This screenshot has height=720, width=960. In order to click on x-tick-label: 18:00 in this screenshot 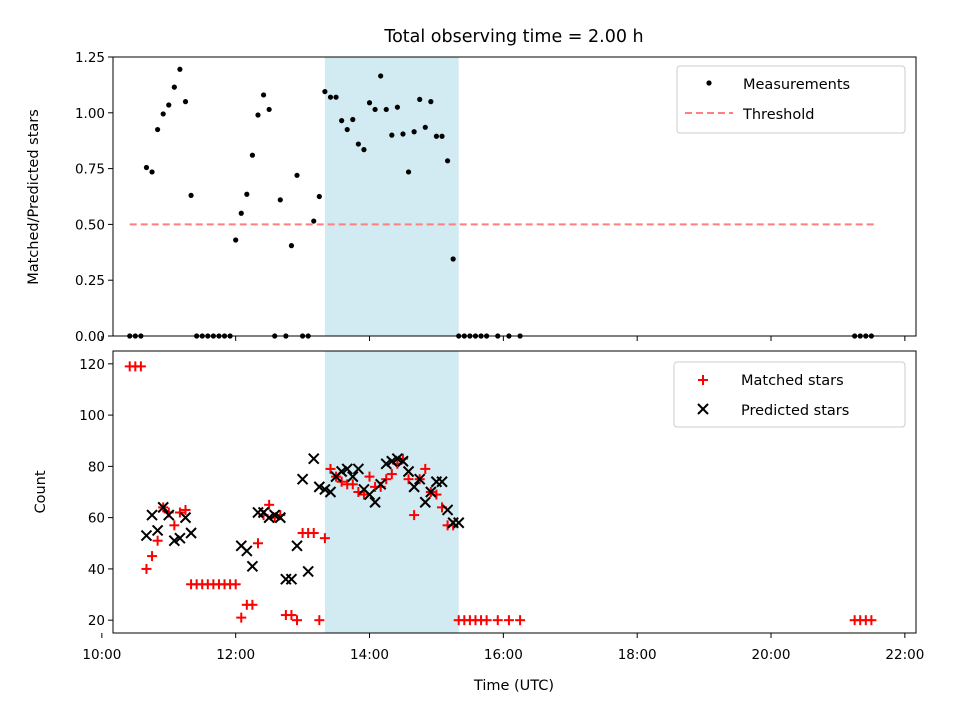, I will do `click(637, 655)`.